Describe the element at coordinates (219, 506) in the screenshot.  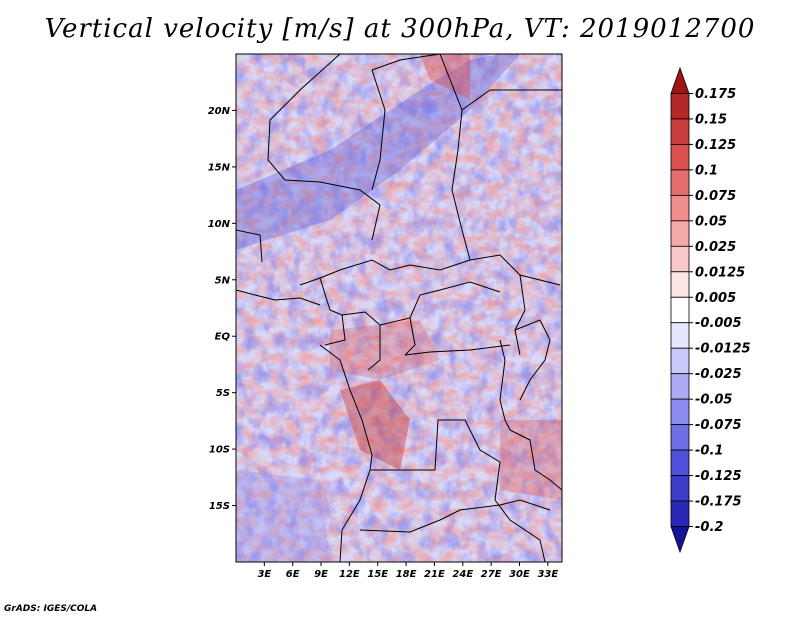
I see `lat-tick-label: 15S` at that location.